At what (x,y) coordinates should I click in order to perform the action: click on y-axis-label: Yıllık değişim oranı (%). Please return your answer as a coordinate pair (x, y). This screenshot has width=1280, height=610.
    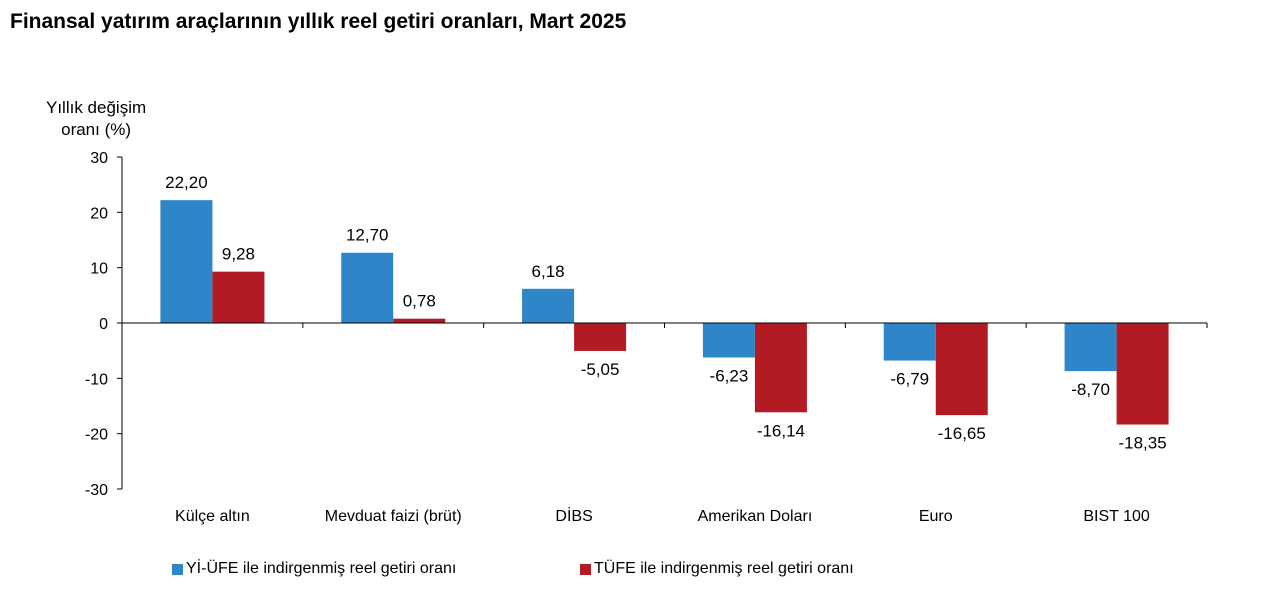
    Looking at the image, I should click on (96, 119).